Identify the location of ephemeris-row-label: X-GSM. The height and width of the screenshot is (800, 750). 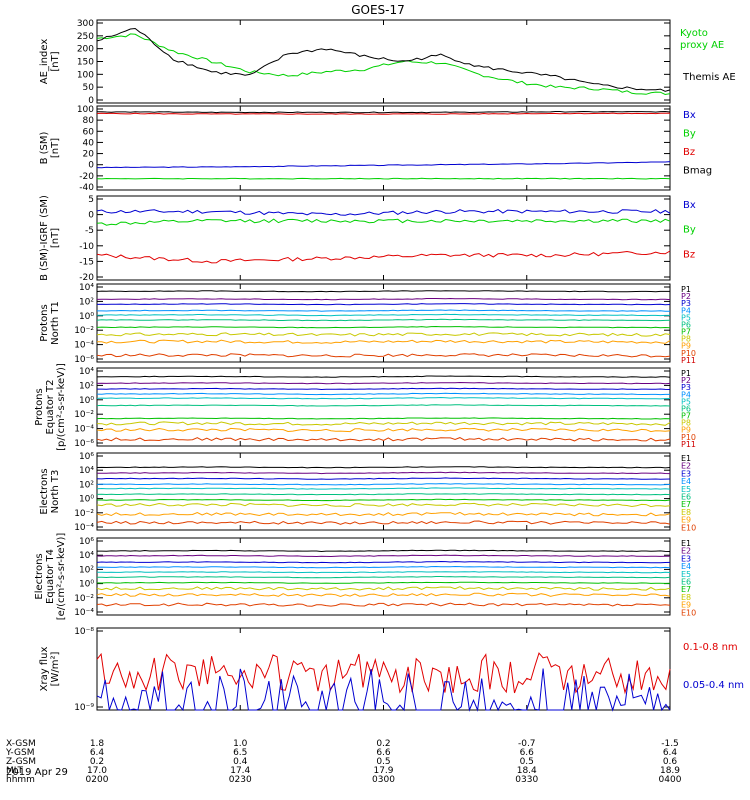
(21, 744).